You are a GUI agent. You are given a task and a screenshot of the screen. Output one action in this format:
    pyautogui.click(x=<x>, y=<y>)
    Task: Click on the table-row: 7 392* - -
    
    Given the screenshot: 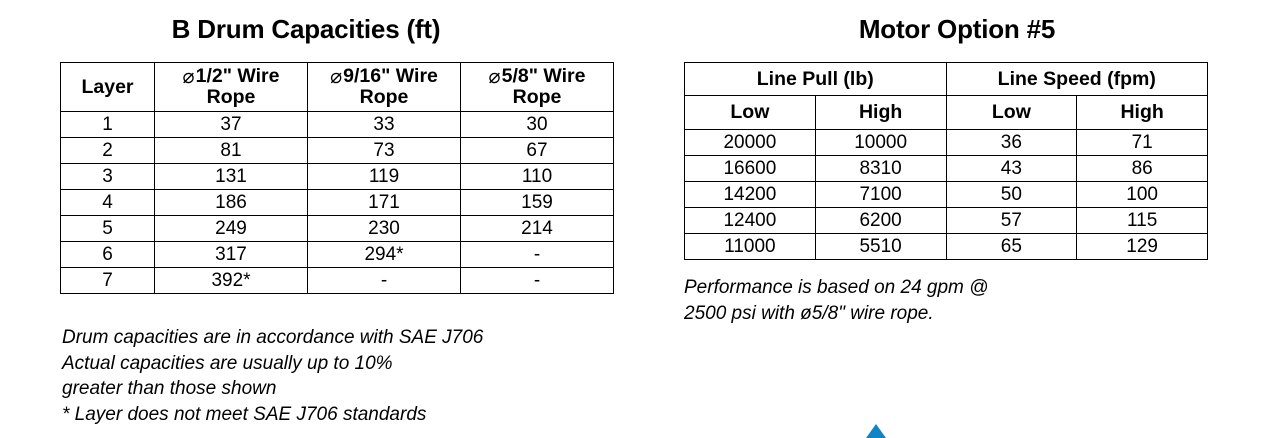 What is the action you would take?
    pyautogui.click(x=337, y=280)
    